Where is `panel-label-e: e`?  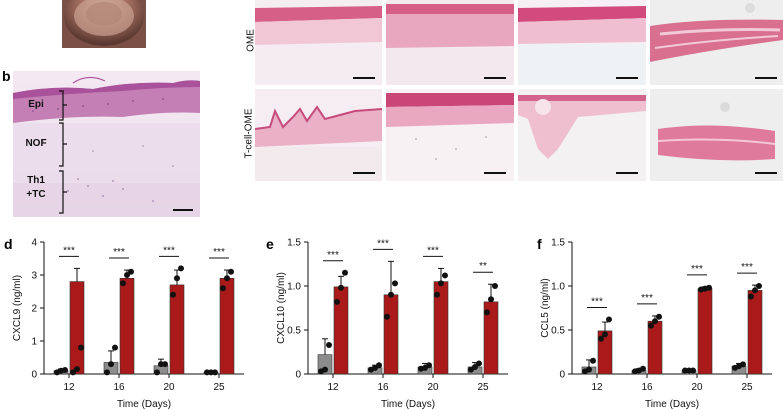
panel-label-e: e is located at coordinates (270, 244).